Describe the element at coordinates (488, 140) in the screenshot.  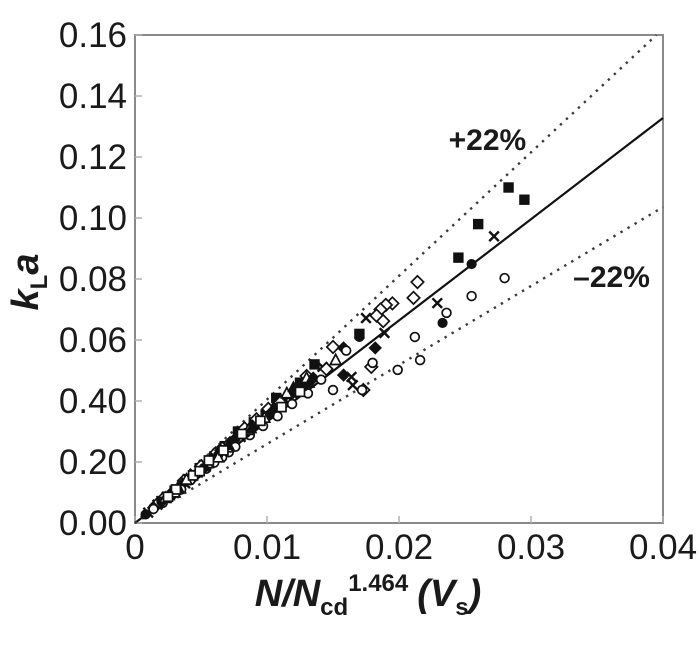
I see `band-label: +22%` at that location.